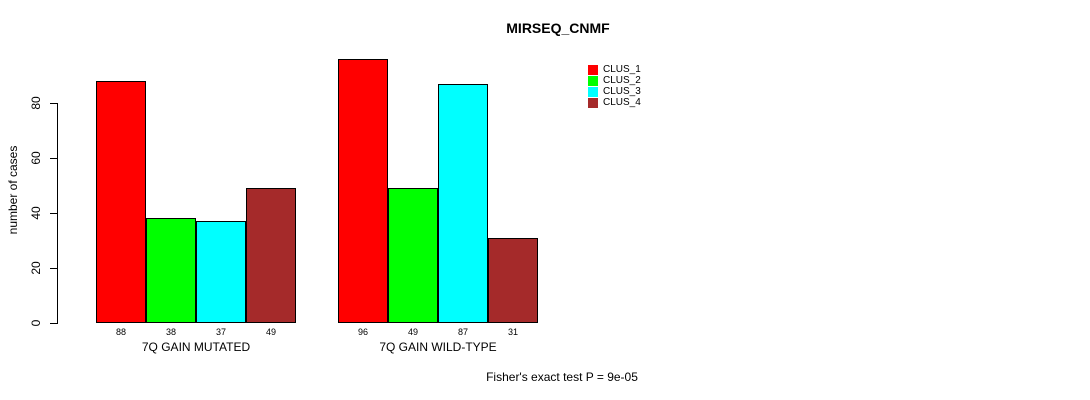 The height and width of the screenshot is (400, 1090). I want to click on bar-value-label: 96, so click(363, 332).